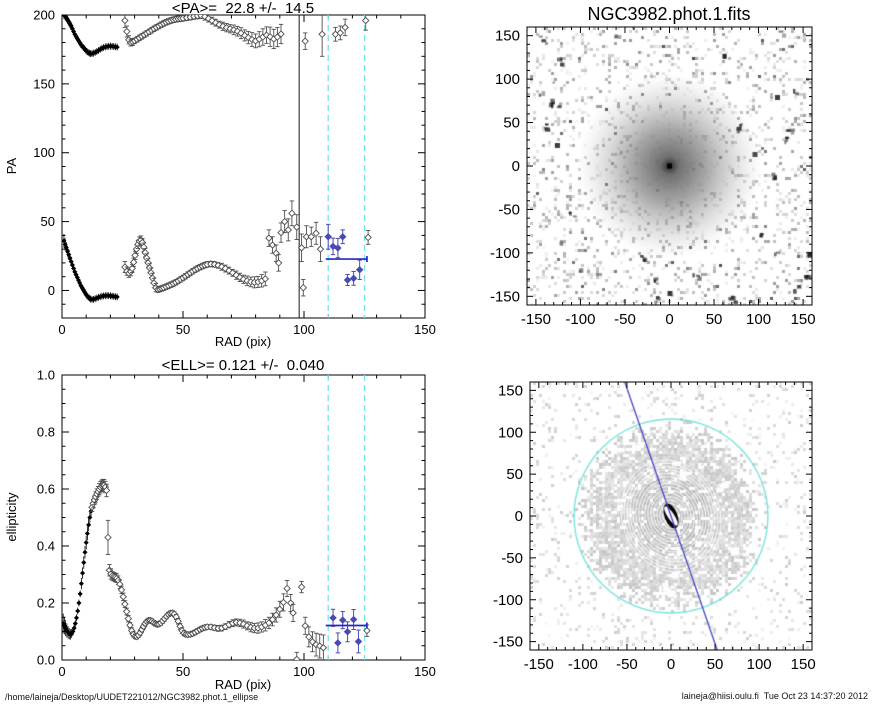  What do you see at coordinates (46, 432) in the screenshot?
I see `svg-text: 0.8` at bounding box center [46, 432].